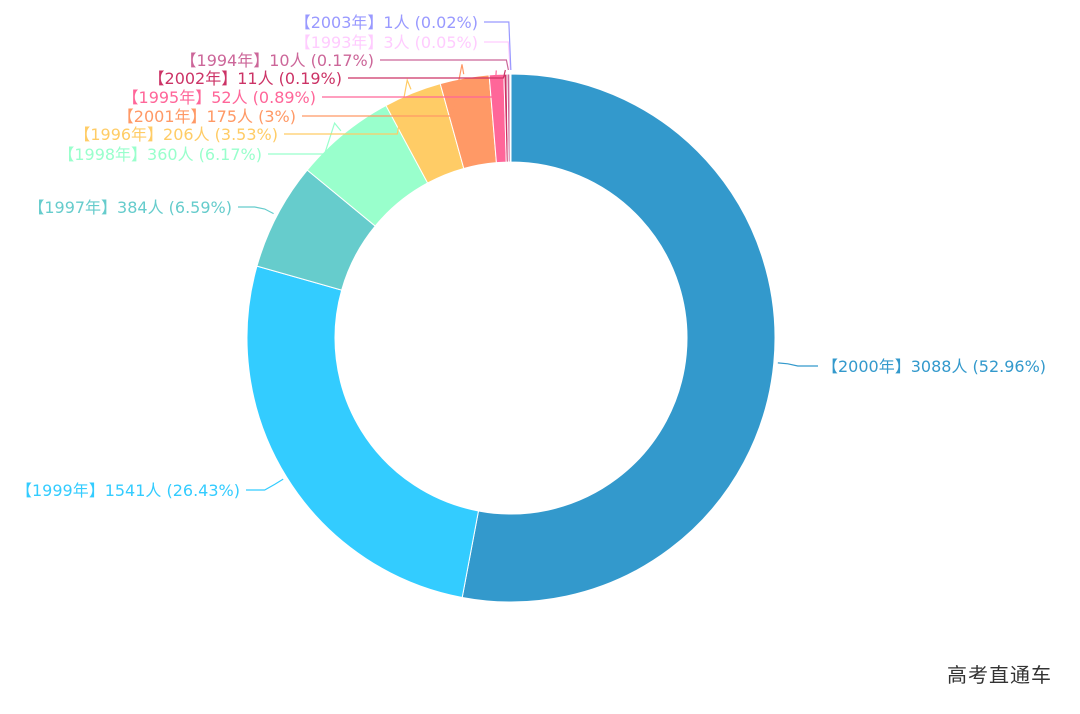 The image size is (1080, 714). I want to click on slice-1999年, so click(363, 432).